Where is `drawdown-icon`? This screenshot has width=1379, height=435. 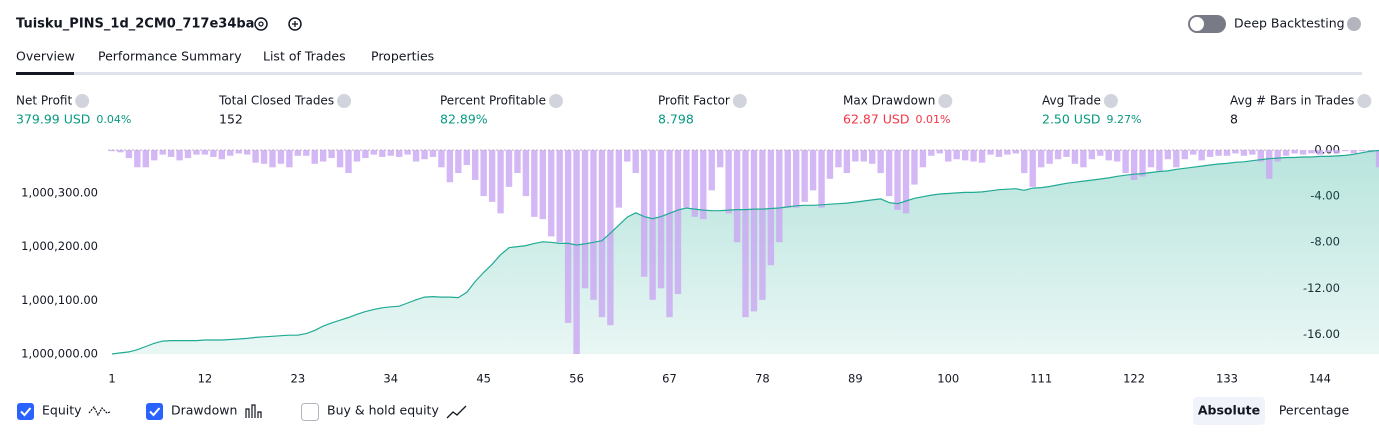
drawdown-icon is located at coordinates (253, 411).